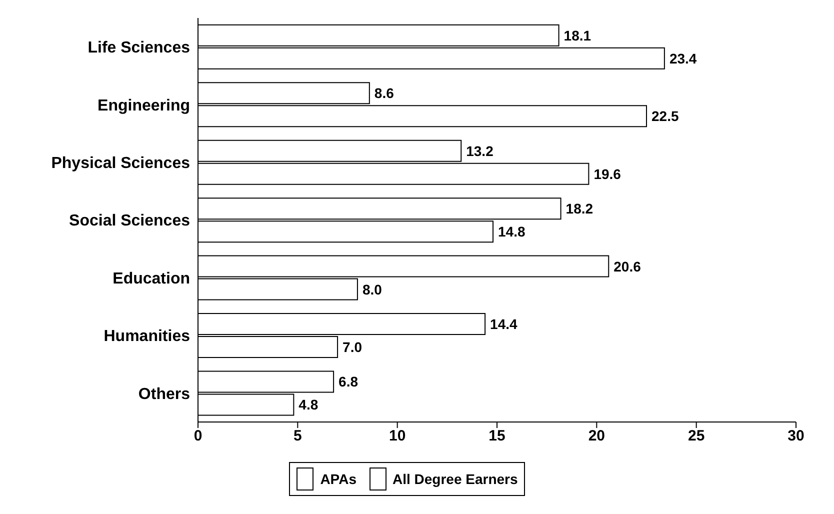  I want to click on y-tick-label: Social Sciences, so click(129, 221).